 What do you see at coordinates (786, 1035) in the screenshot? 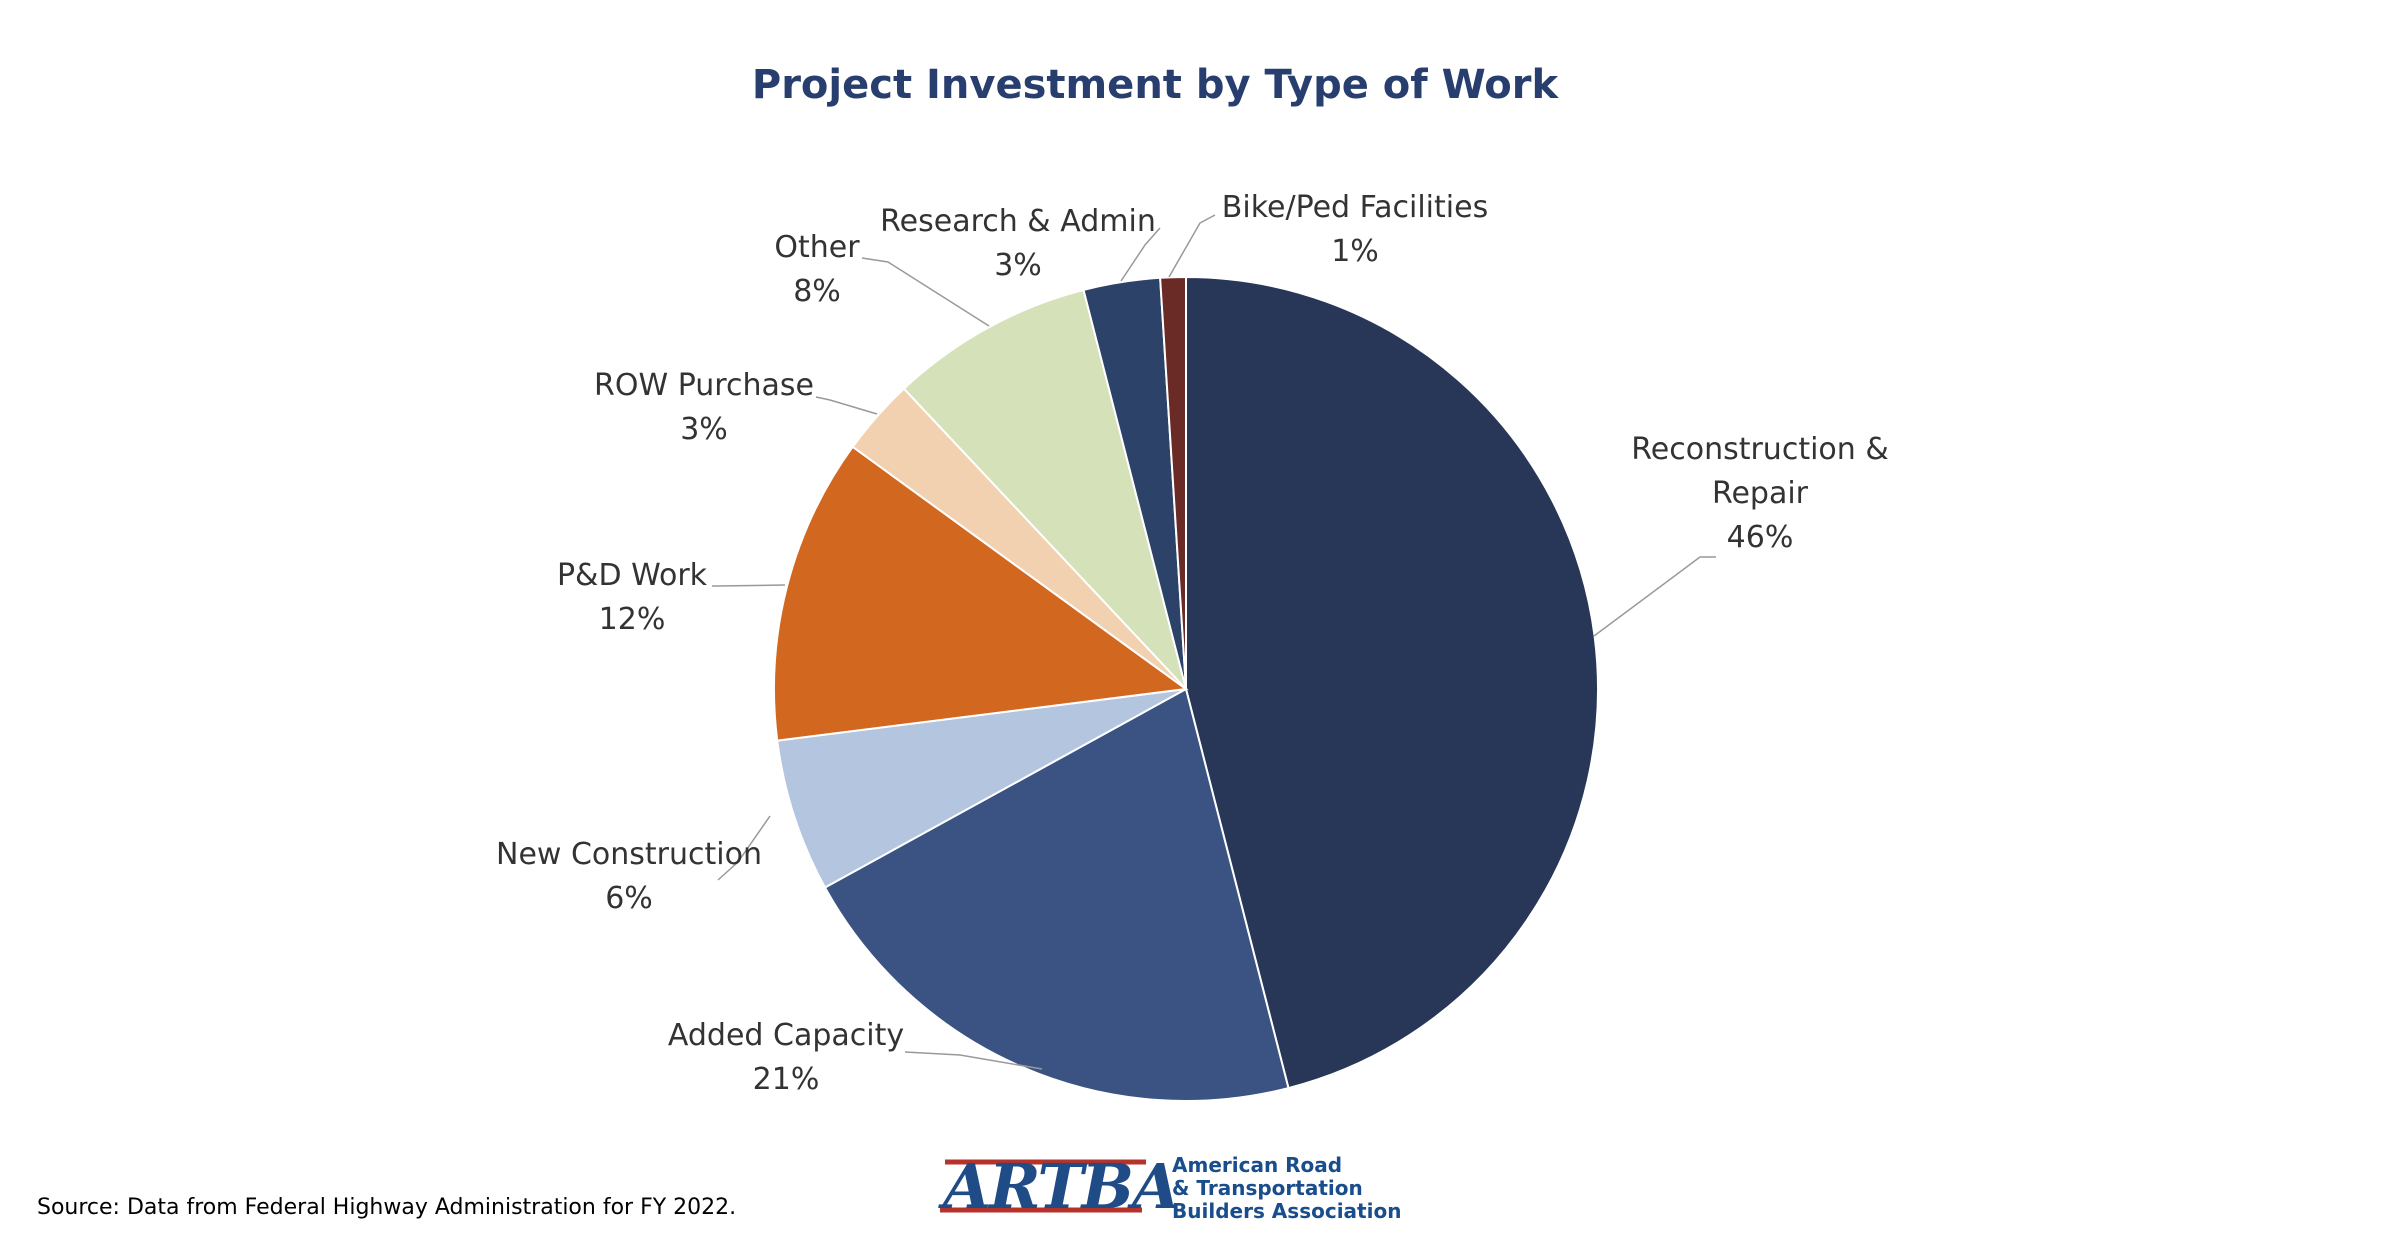
I see `slice-label: Added Capacity` at bounding box center [786, 1035].